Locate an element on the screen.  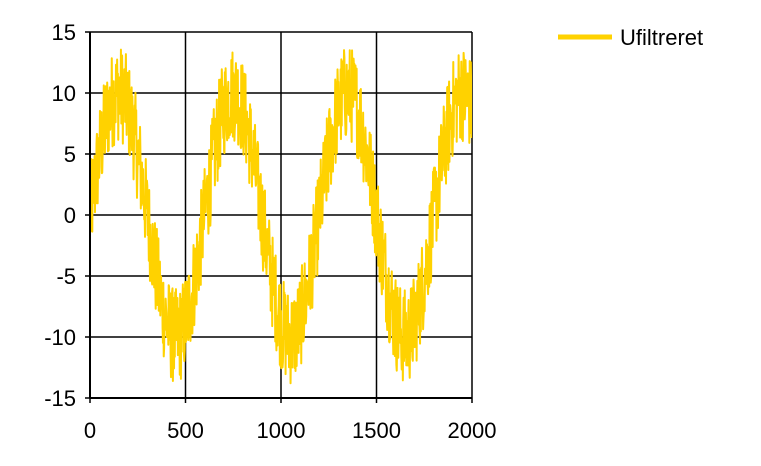
x-tick-label: 0 is located at coordinates (90, 430).